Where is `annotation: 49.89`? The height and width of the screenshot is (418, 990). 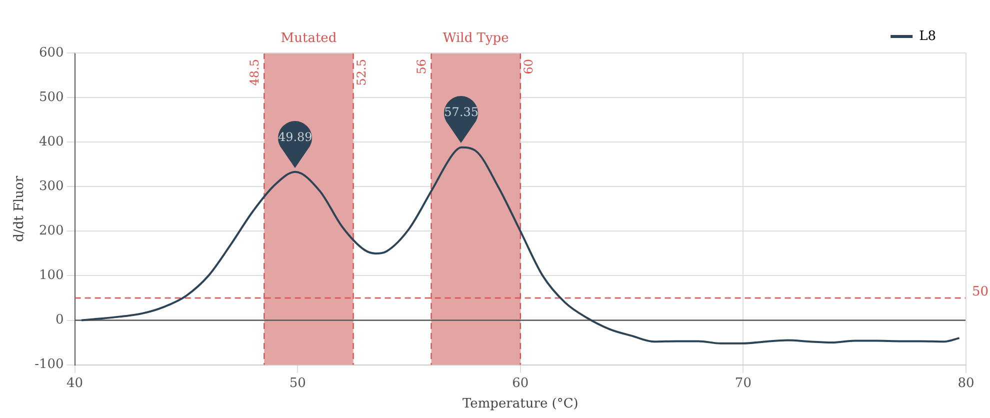
annotation: 49.89 is located at coordinates (295, 137).